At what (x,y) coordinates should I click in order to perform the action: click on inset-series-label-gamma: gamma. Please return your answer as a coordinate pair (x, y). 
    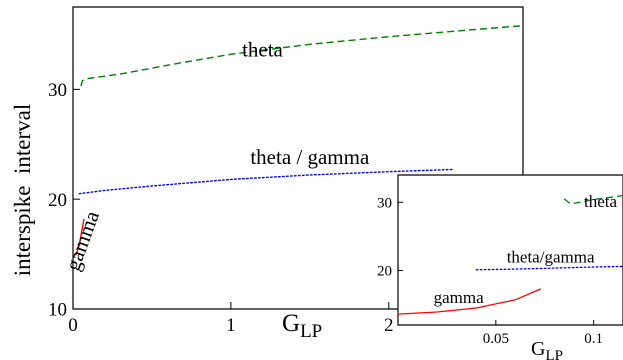
    Looking at the image, I should click on (459, 297).